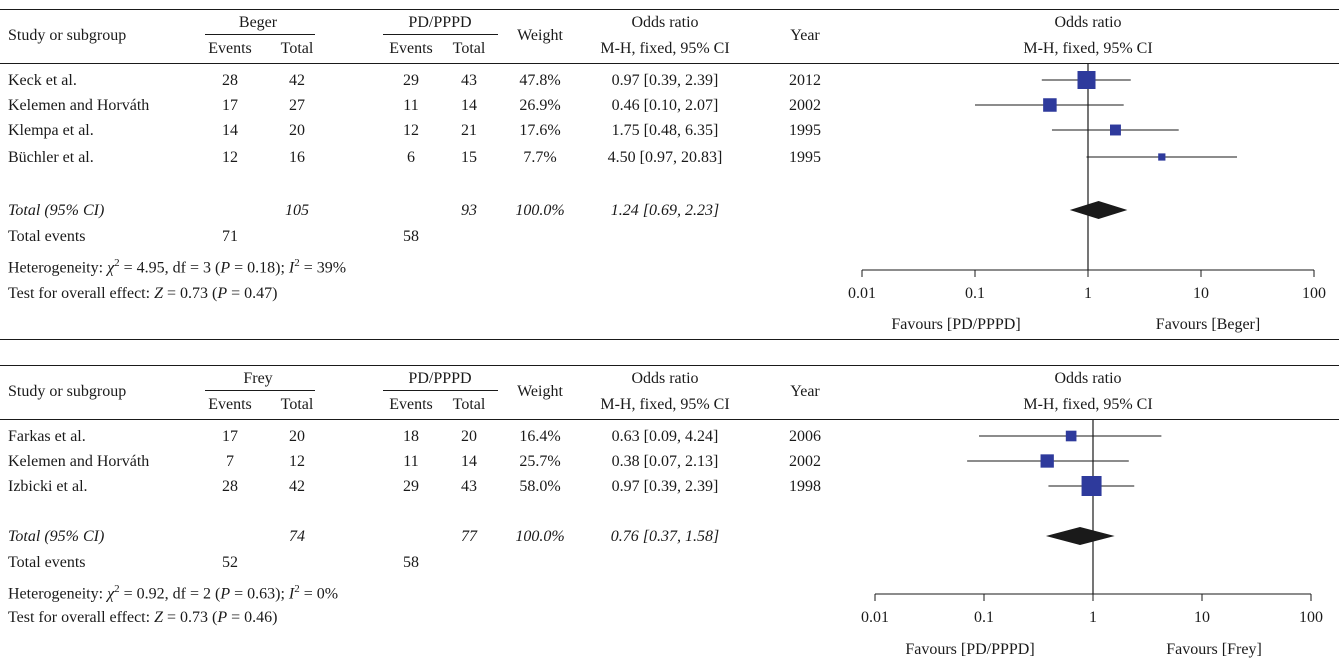  I want to click on exp-total: 105, so click(297, 210).